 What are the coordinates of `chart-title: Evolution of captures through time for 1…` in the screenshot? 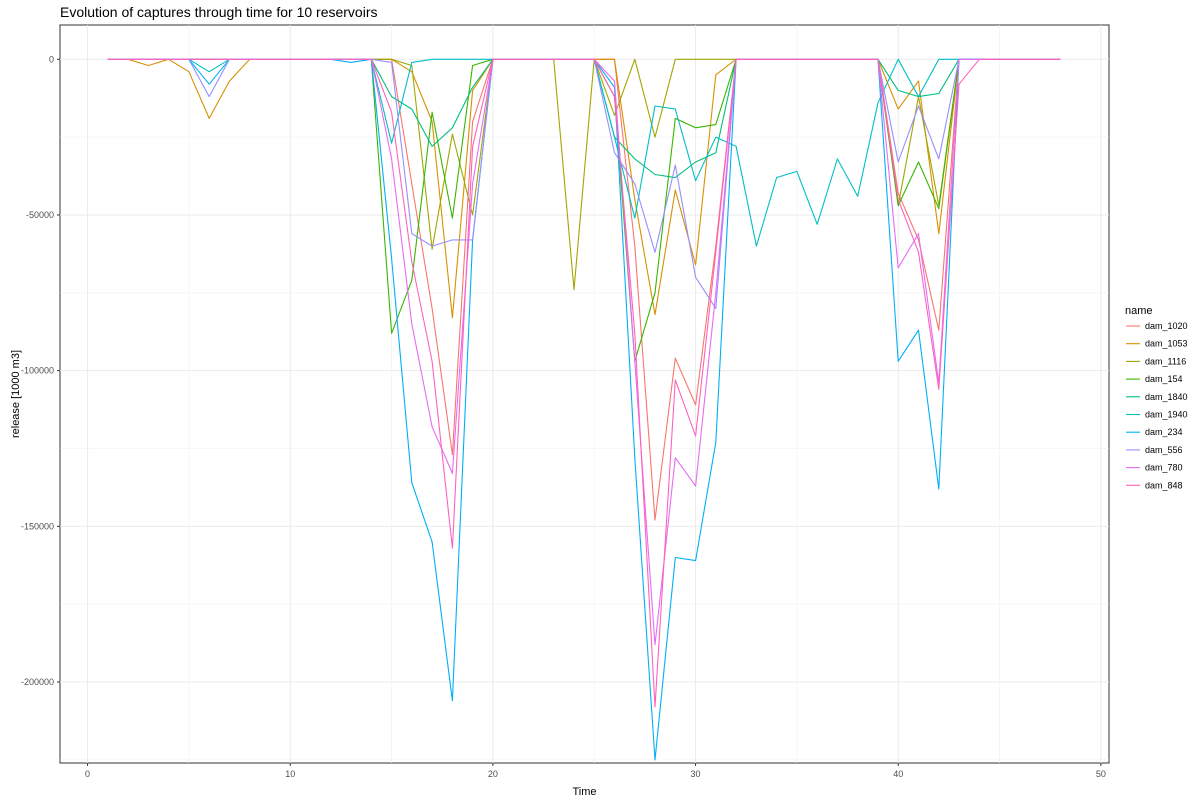 It's located at (219, 12).